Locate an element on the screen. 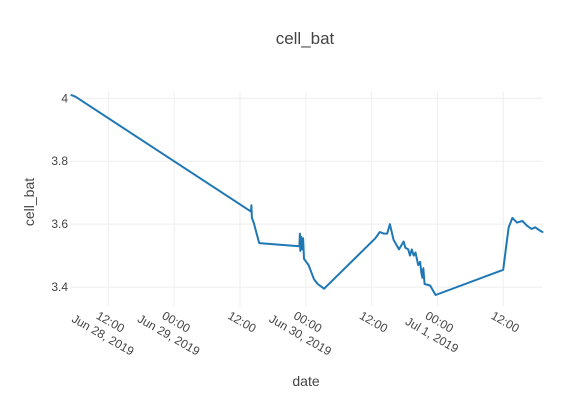 This screenshot has width=571, height=406. chart-title: cell_bat is located at coordinates (305, 38).